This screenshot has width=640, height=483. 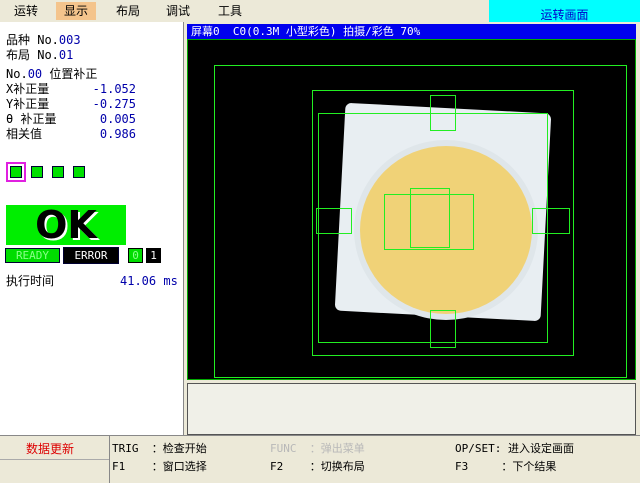 I want to click on theta-comp-row: θ 补正量 0.005, so click(x=71, y=119).